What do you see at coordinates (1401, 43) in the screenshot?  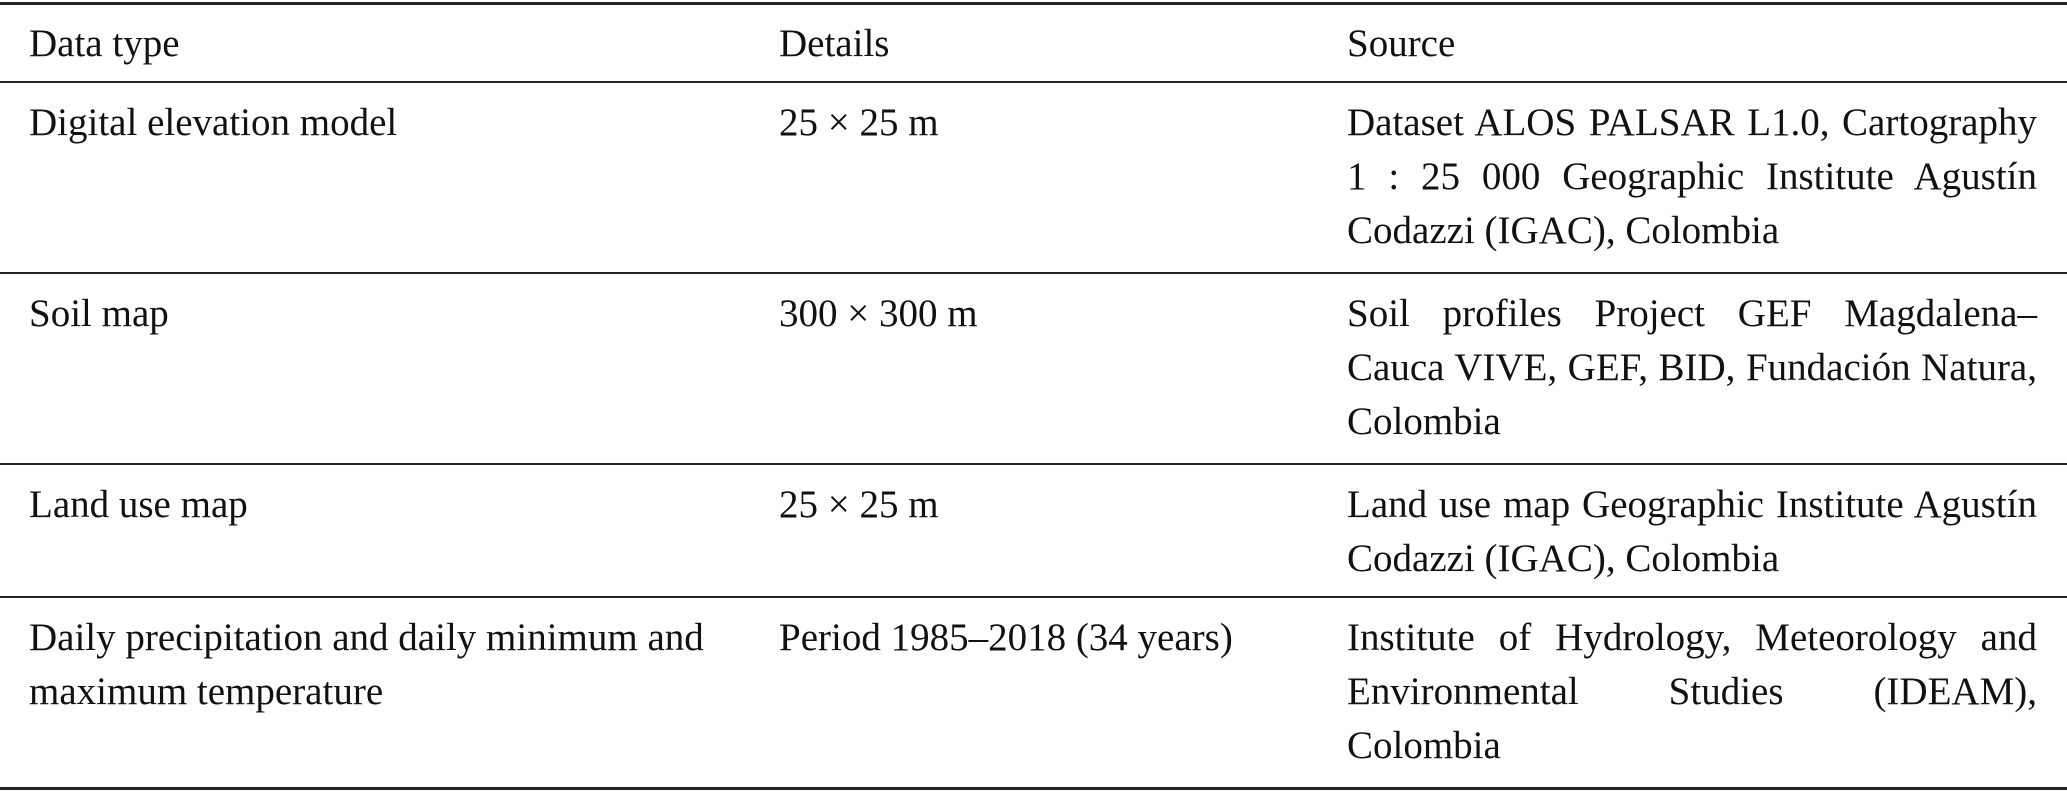 I see `header-cell: Source` at bounding box center [1401, 43].